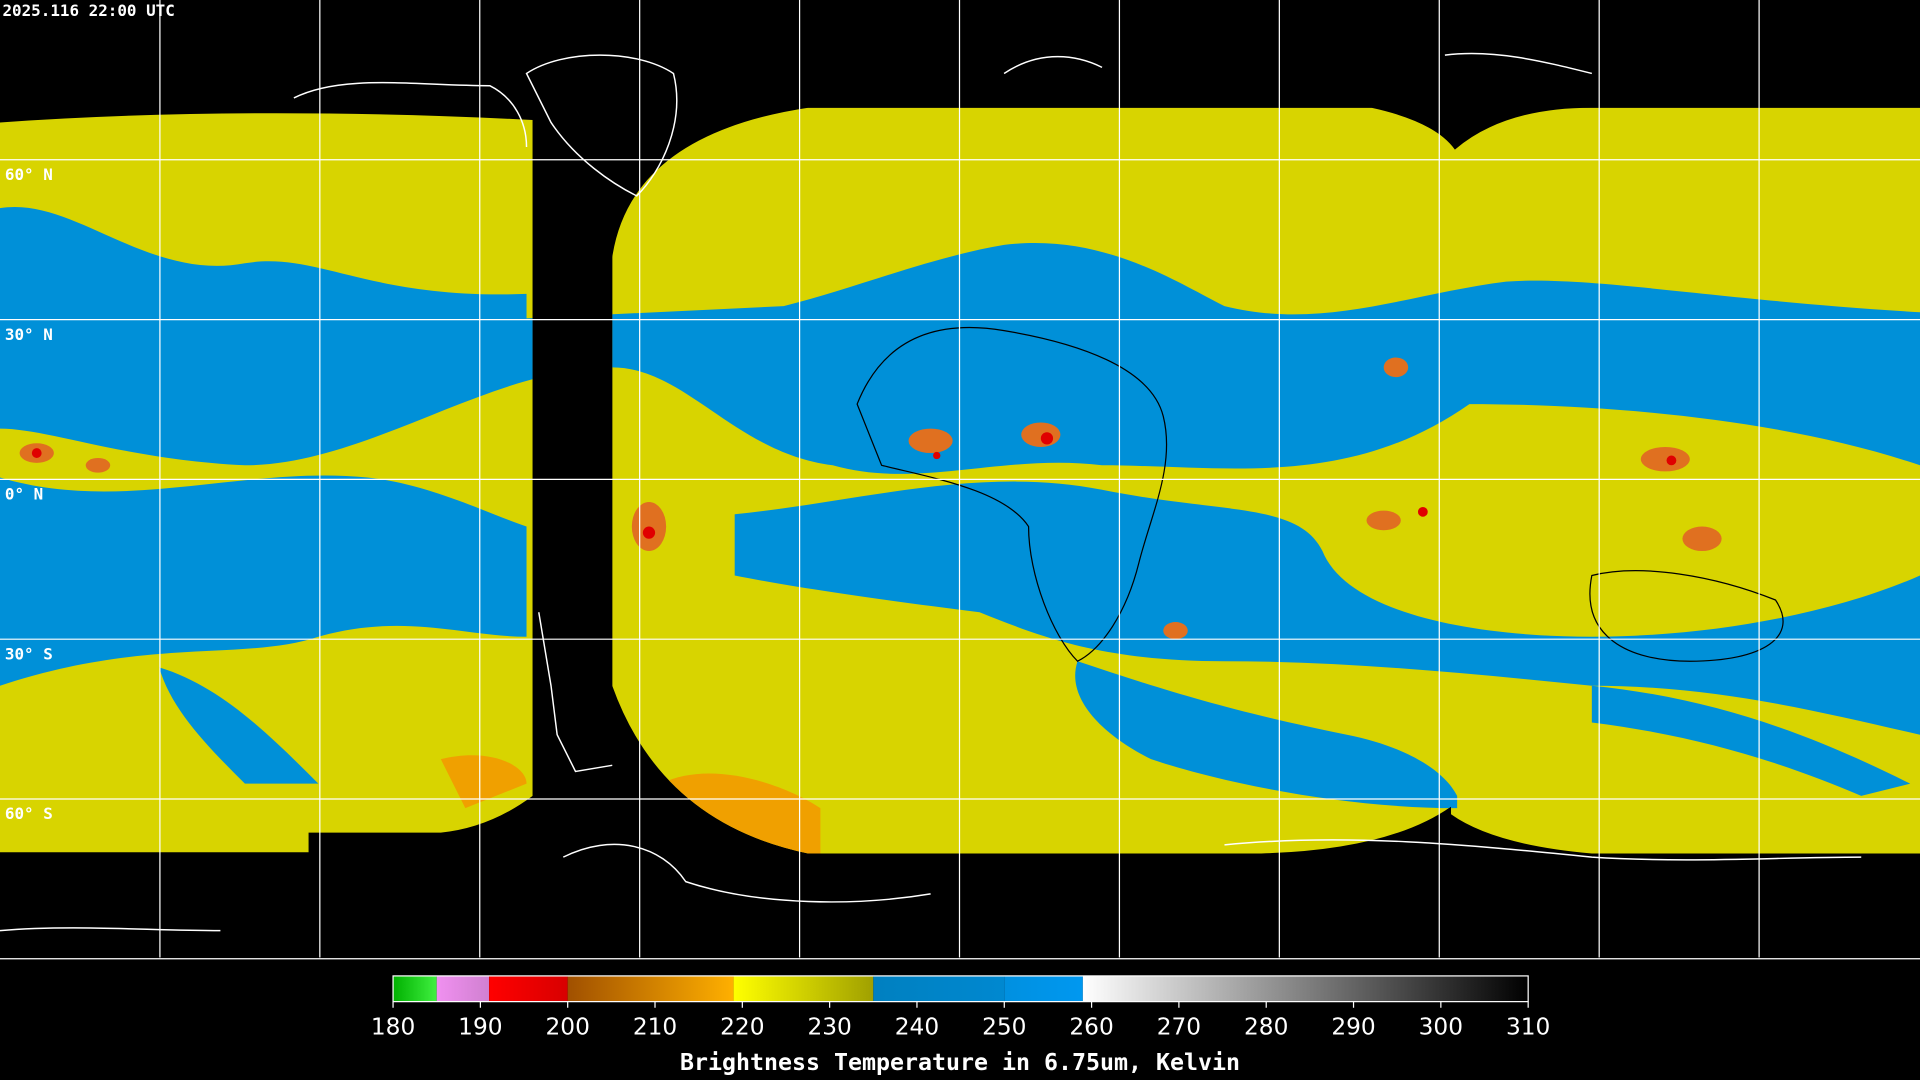 Image resolution: width=1920 pixels, height=1080 pixels. What do you see at coordinates (917, 1027) in the screenshot?
I see `colorbar-tick-label: 240` at bounding box center [917, 1027].